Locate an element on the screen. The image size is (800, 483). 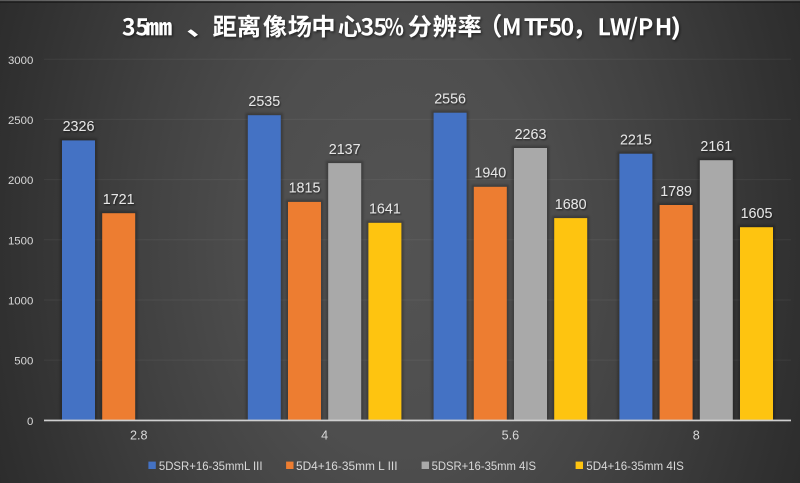
svg-text: 2500 is located at coordinates (20, 121).